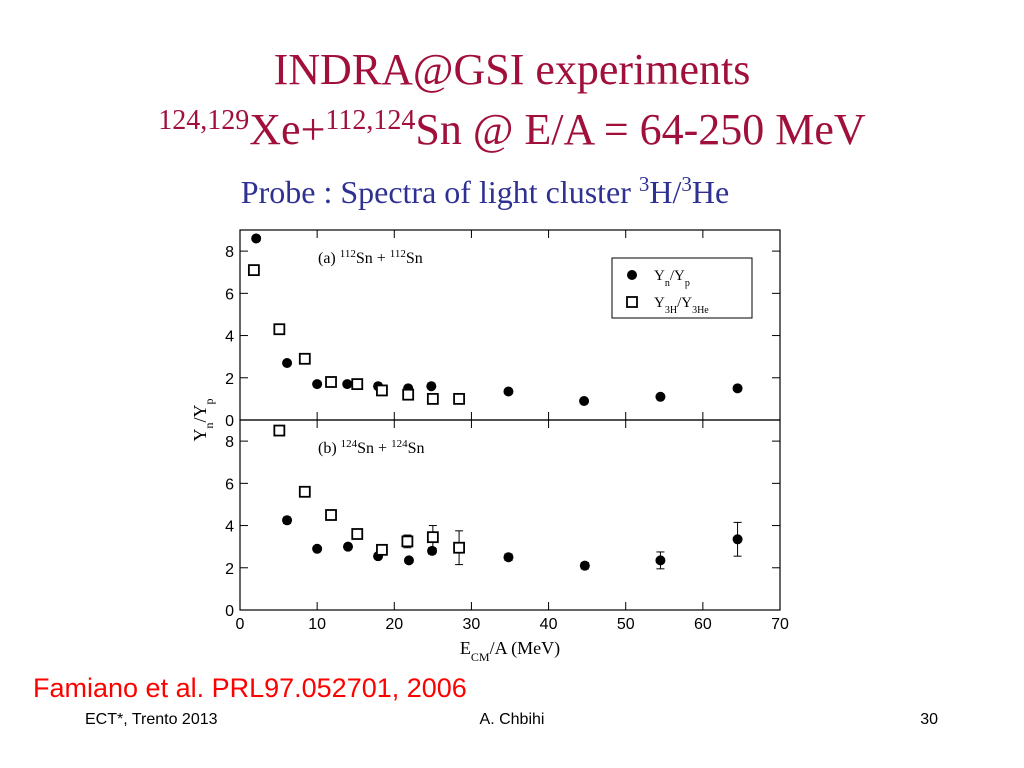 Image resolution: width=1024 pixels, height=768 pixels. Describe the element at coordinates (203, 120) in the screenshot. I see `reaction-part: 124,129` at that location.